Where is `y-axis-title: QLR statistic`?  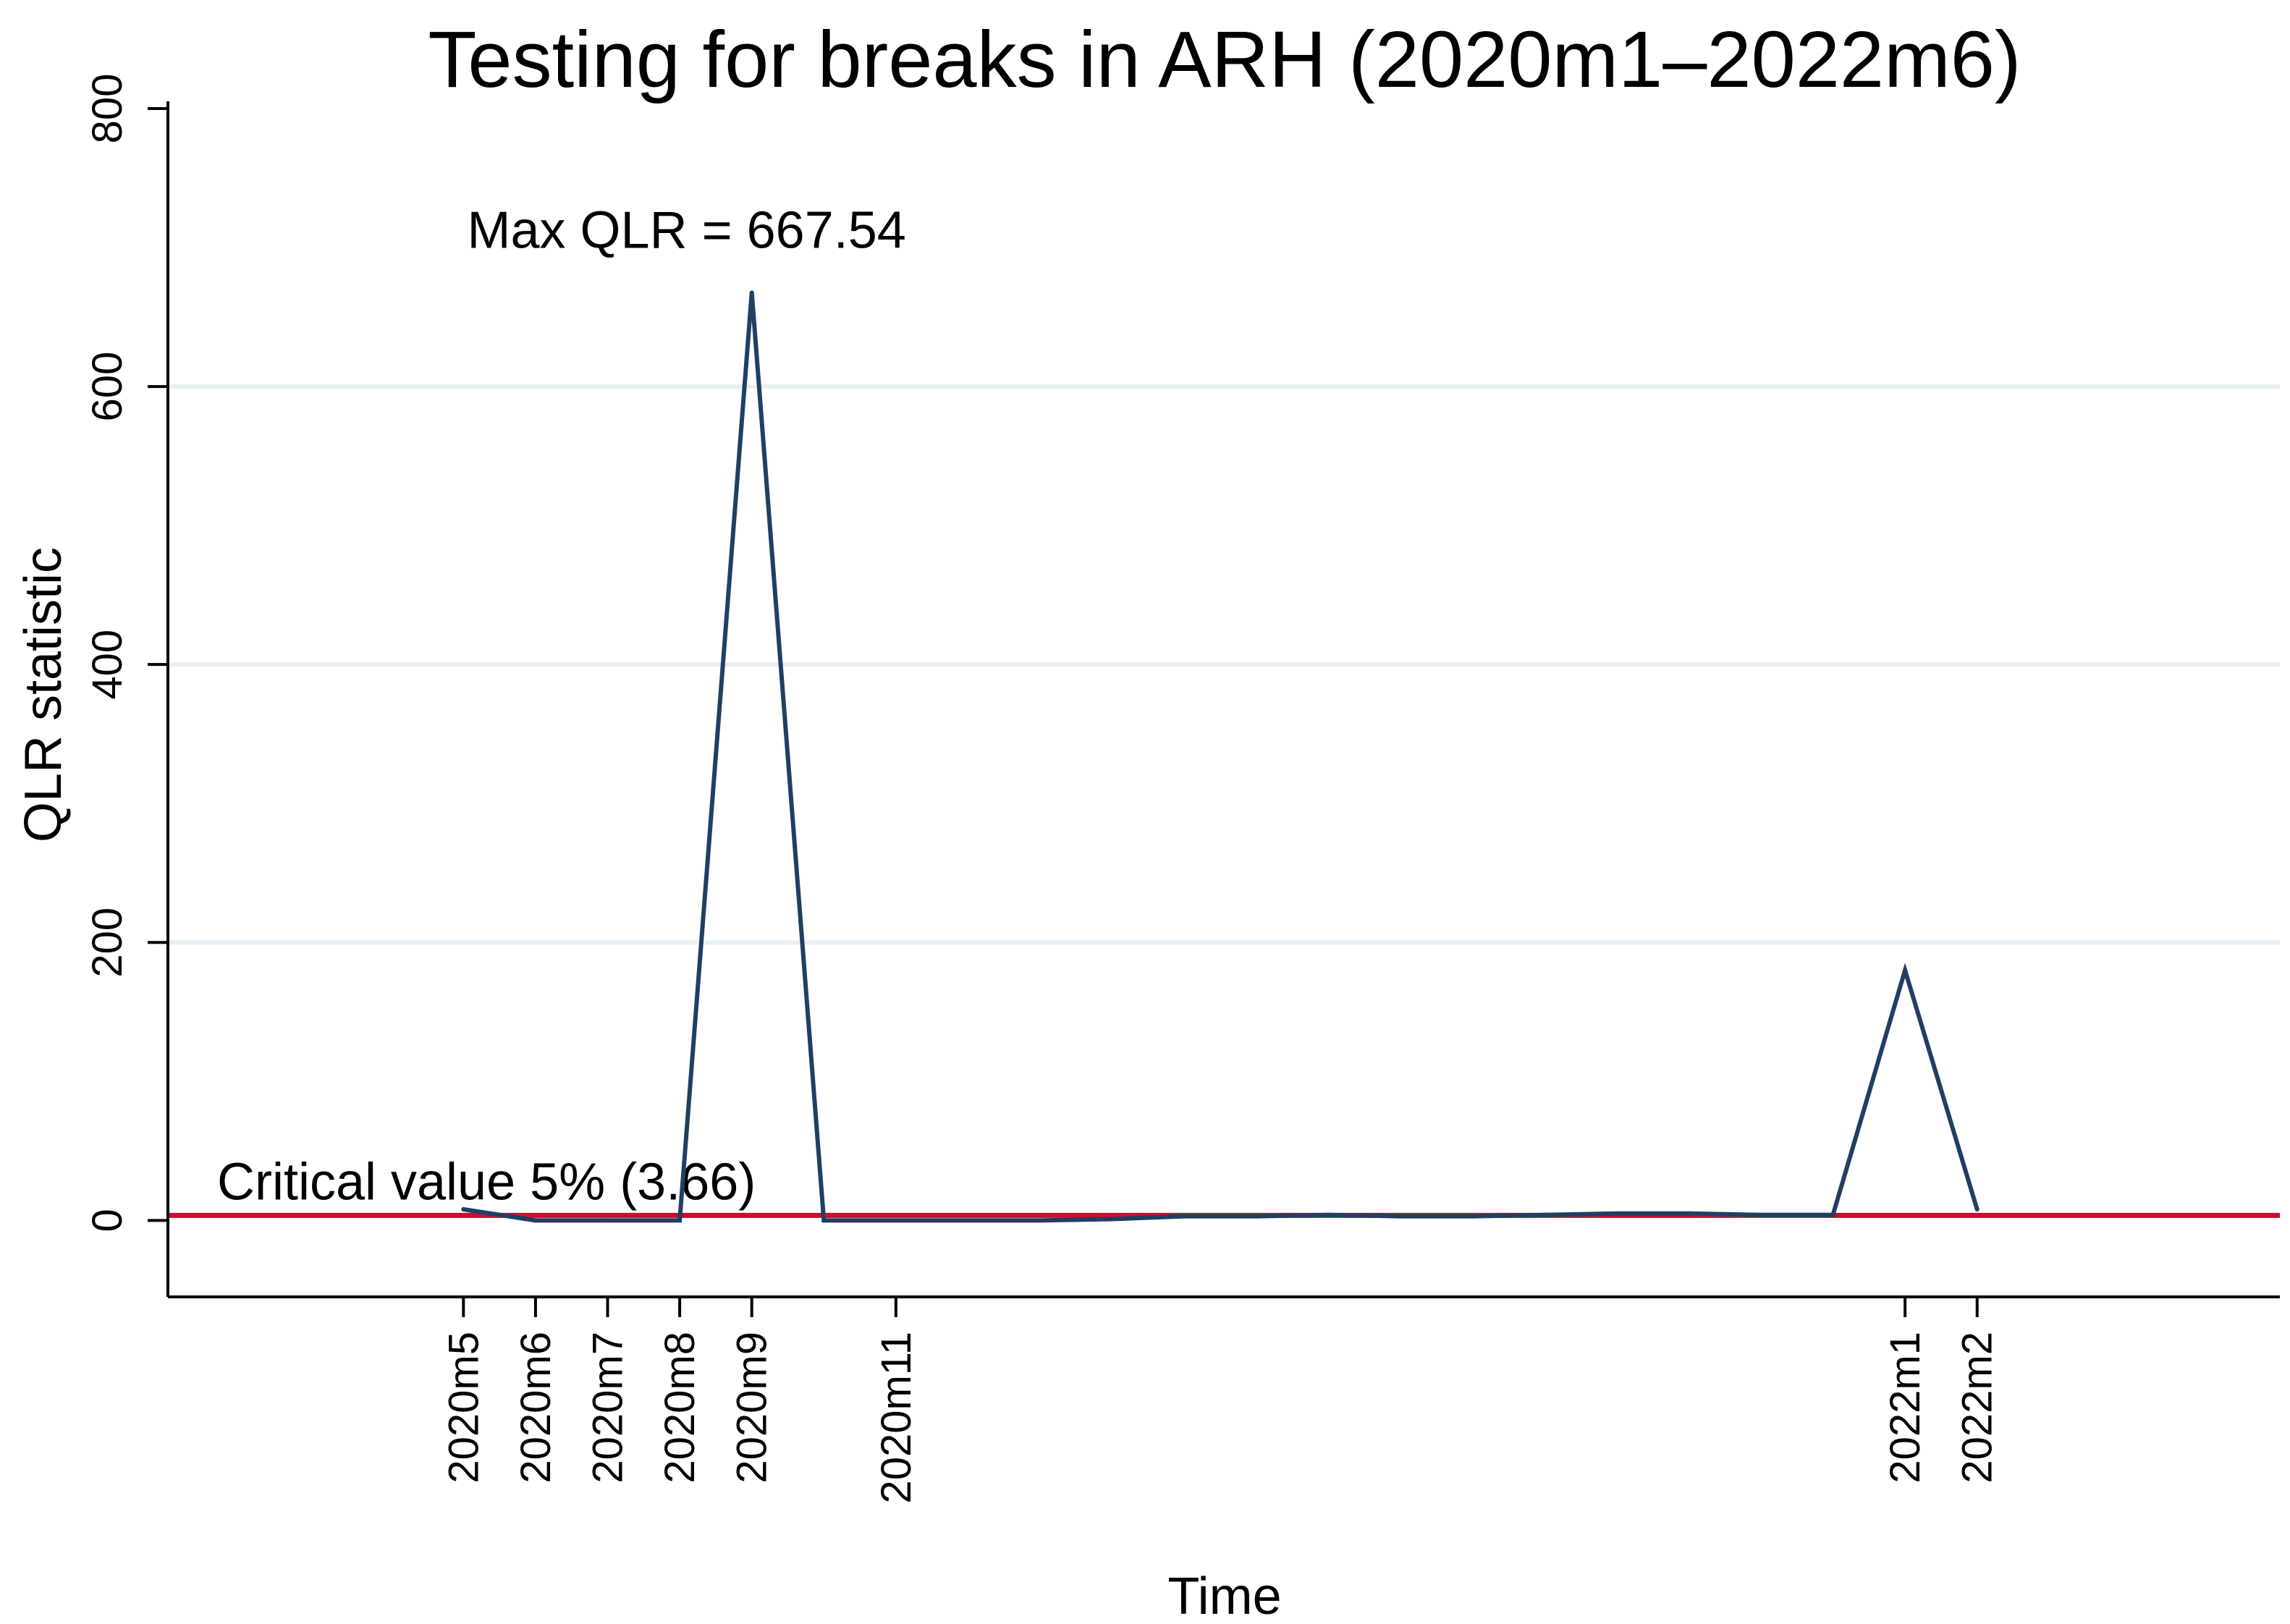
y-axis-title: QLR statistic is located at coordinates (43, 694).